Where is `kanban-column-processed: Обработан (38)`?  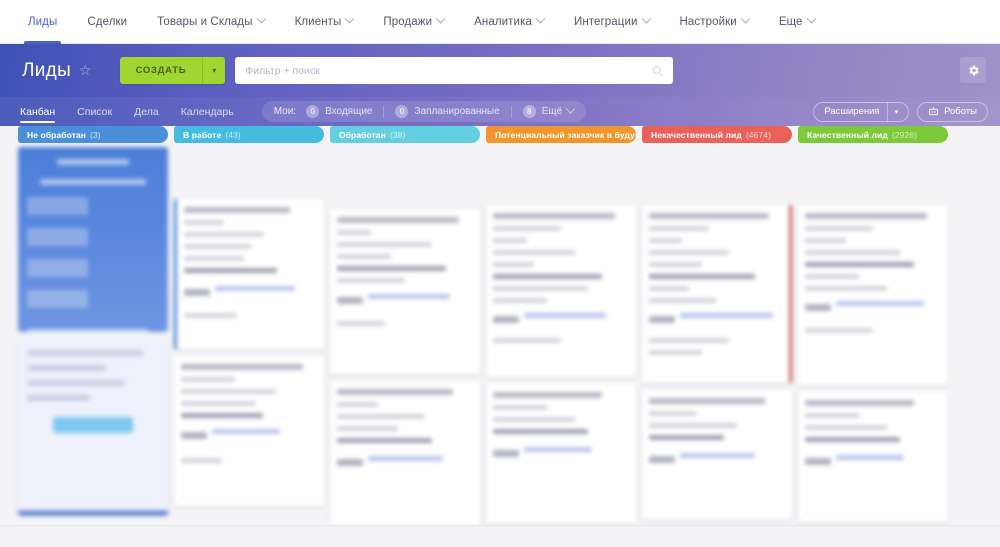 kanban-column-processed: Обработан (38) is located at coordinates (405, 326).